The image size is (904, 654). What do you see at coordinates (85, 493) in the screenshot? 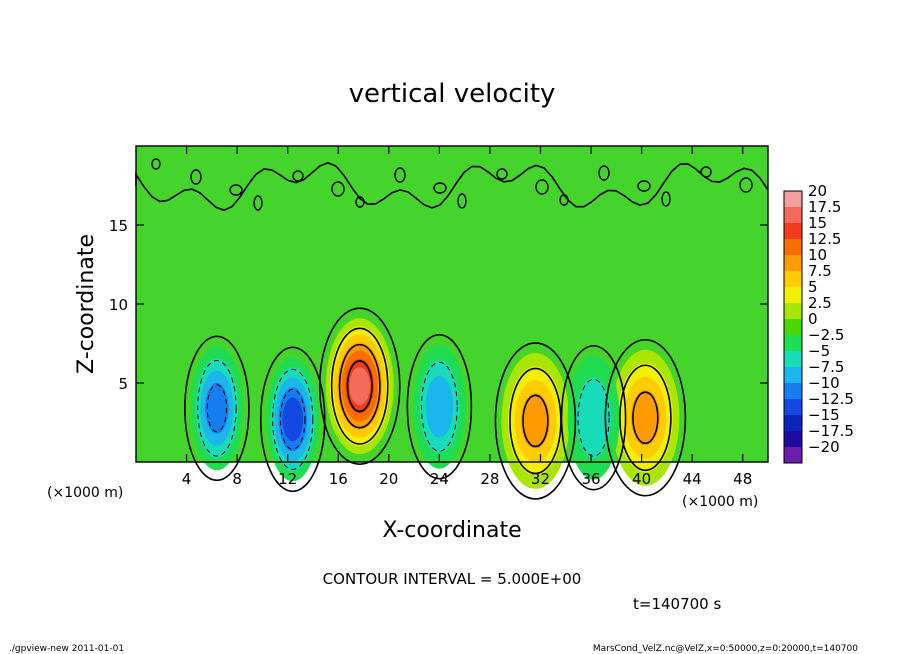
I see `y-unit-label: (×1000 m)` at bounding box center [85, 493].